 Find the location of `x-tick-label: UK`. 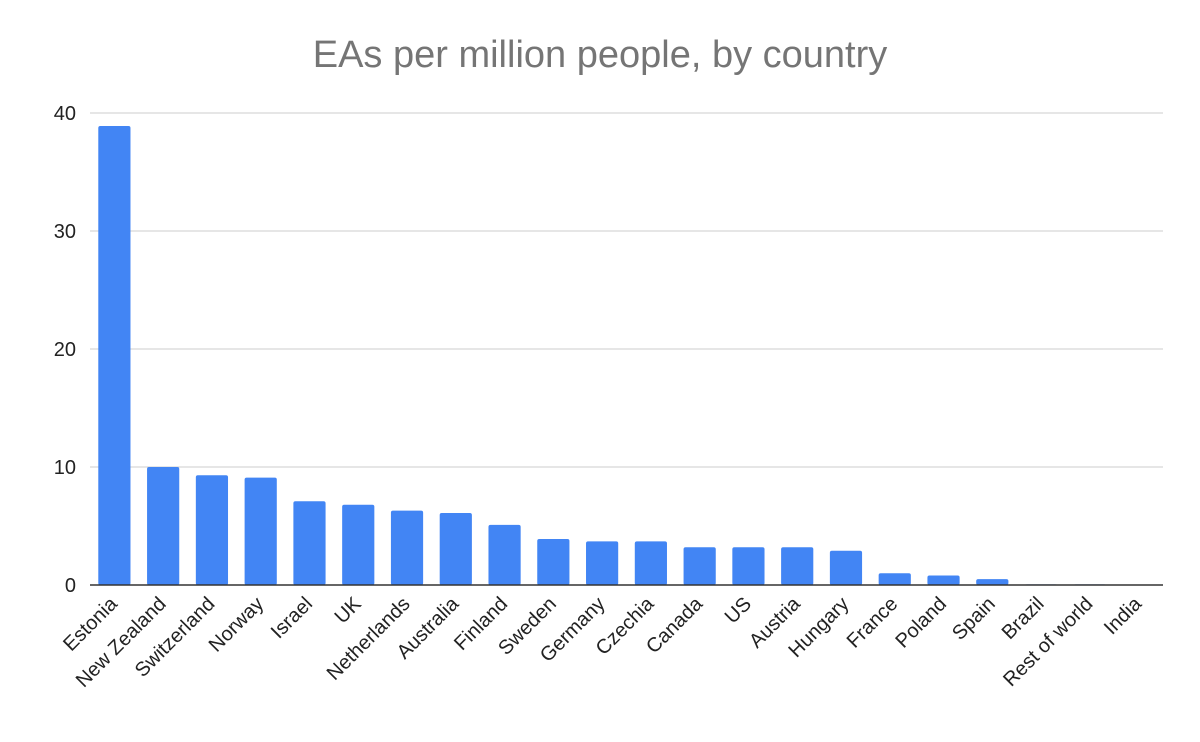

x-tick-label: UK is located at coordinates (349, 611).